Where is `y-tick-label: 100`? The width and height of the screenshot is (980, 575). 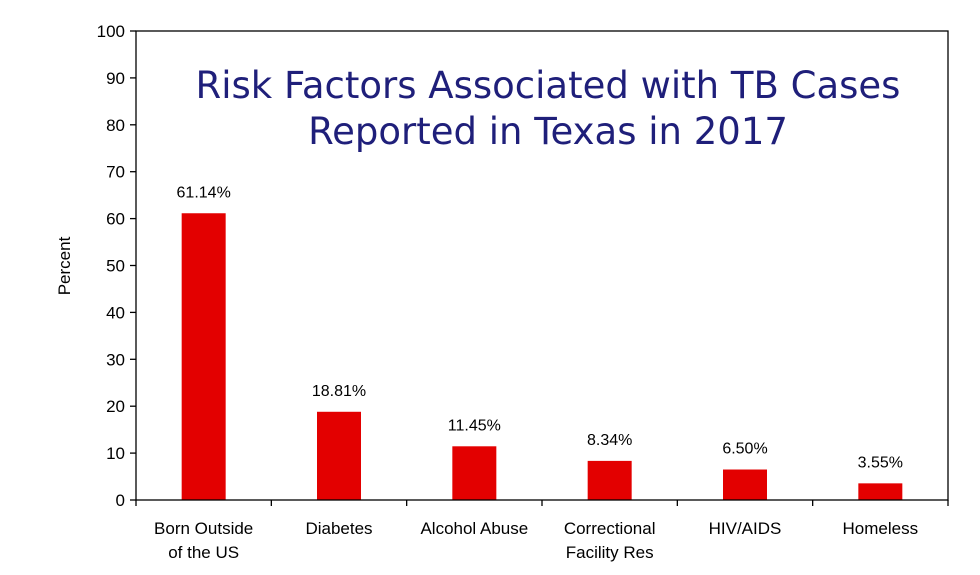 y-tick-label: 100 is located at coordinates (111, 31).